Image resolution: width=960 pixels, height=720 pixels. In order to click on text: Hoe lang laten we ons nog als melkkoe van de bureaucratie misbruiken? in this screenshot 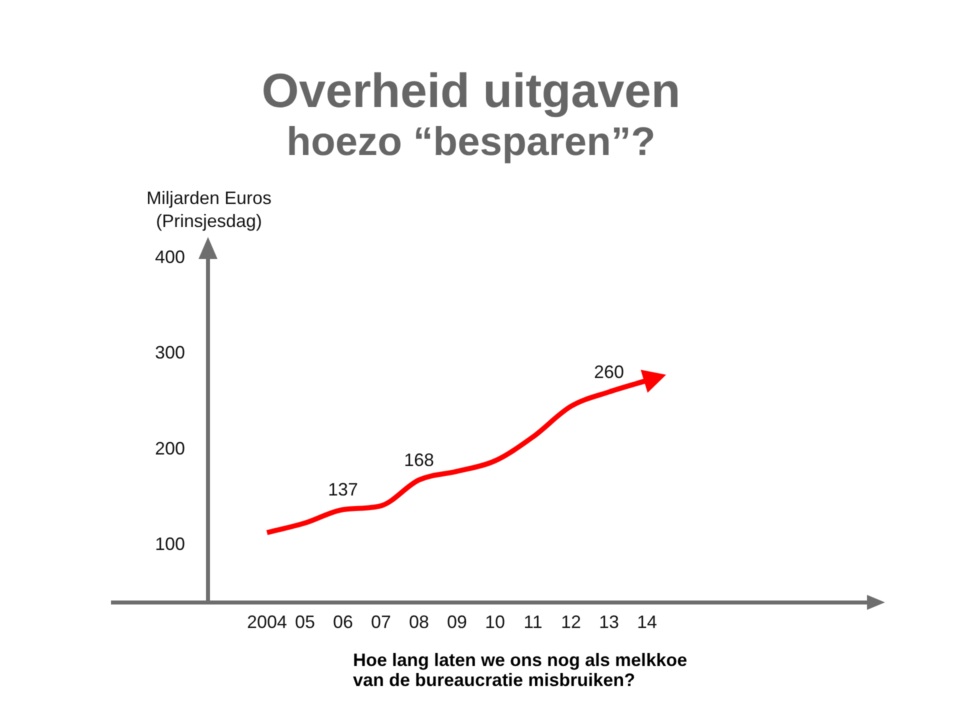, I will do `click(520, 670)`.